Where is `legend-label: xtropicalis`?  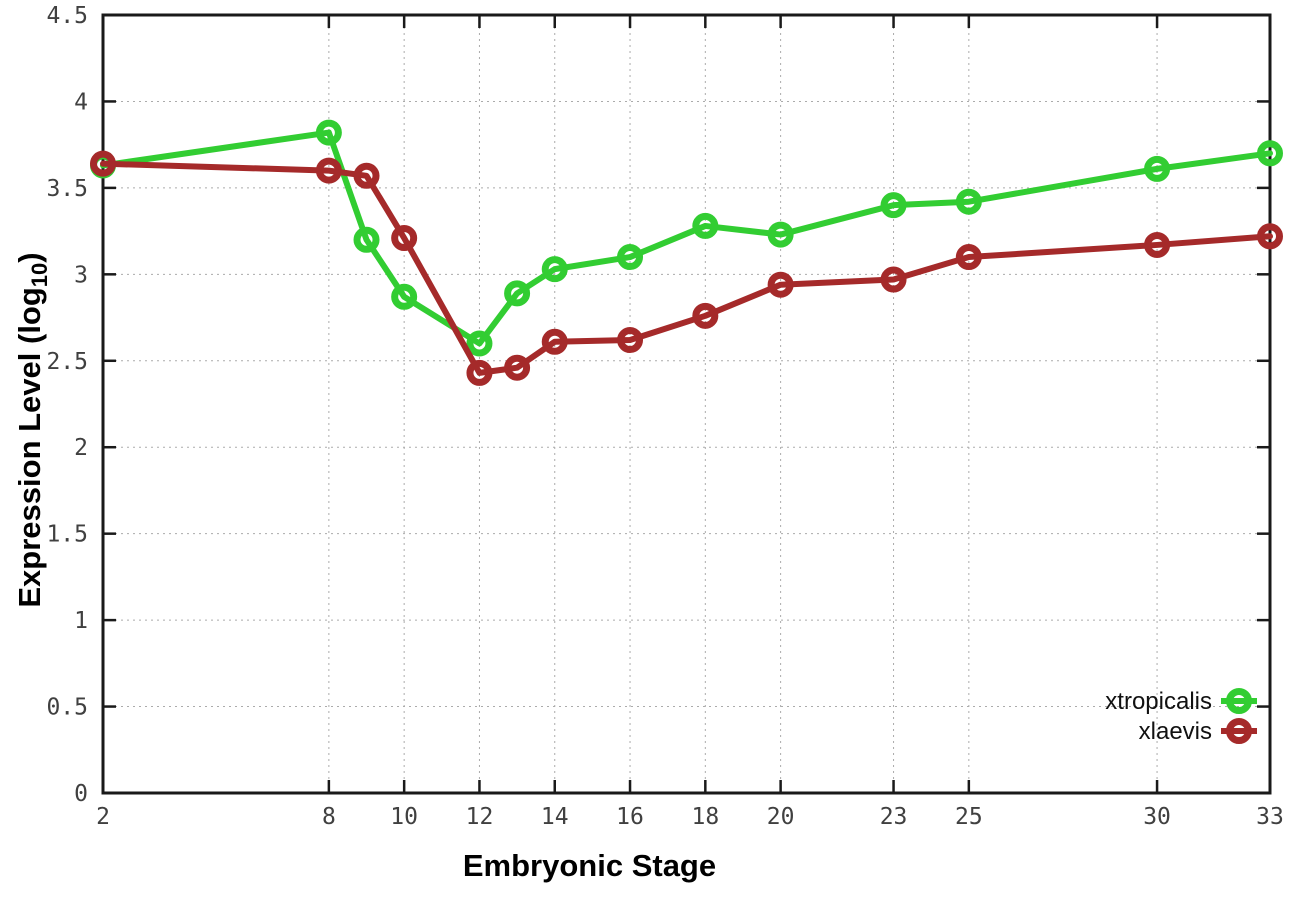
legend-label: xtropicalis is located at coordinates (1158, 701).